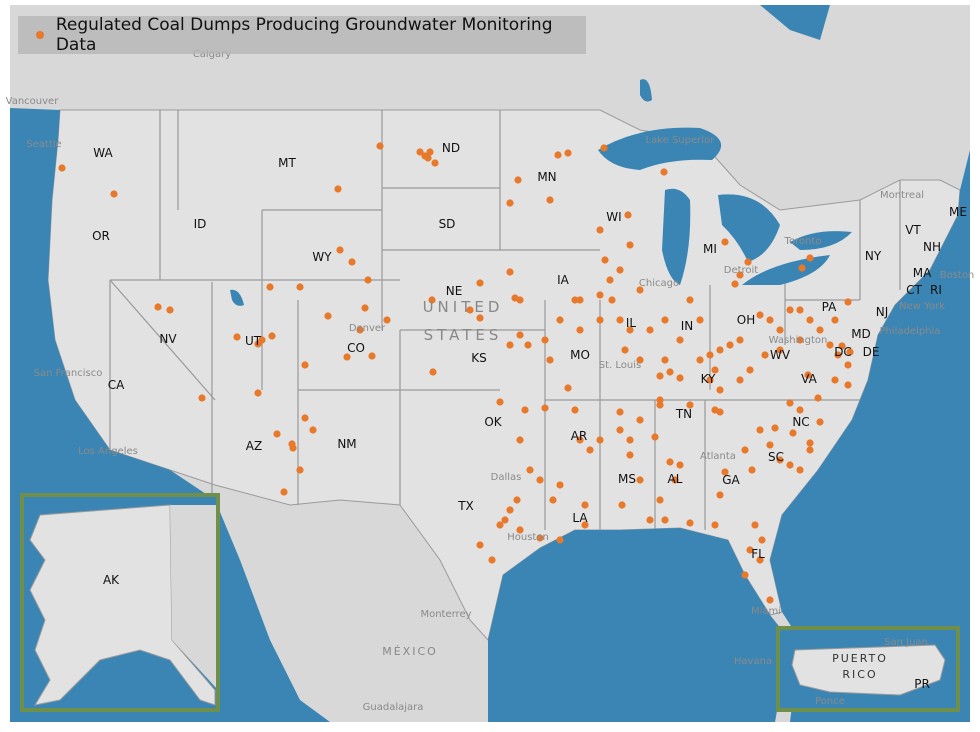  I want to click on puerto-rico-inset, so click(868, 669).